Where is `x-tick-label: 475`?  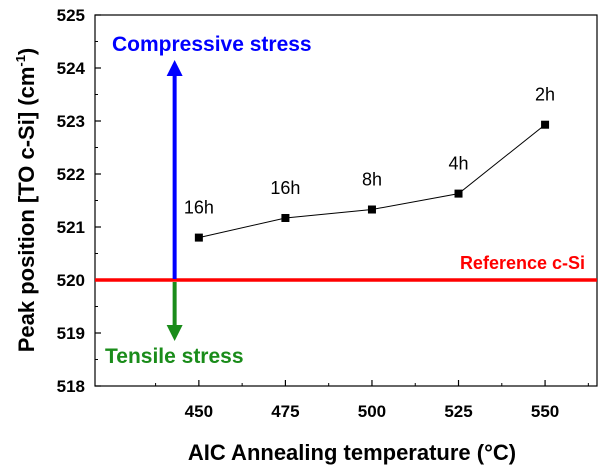
x-tick-label: 475 is located at coordinates (285, 411).